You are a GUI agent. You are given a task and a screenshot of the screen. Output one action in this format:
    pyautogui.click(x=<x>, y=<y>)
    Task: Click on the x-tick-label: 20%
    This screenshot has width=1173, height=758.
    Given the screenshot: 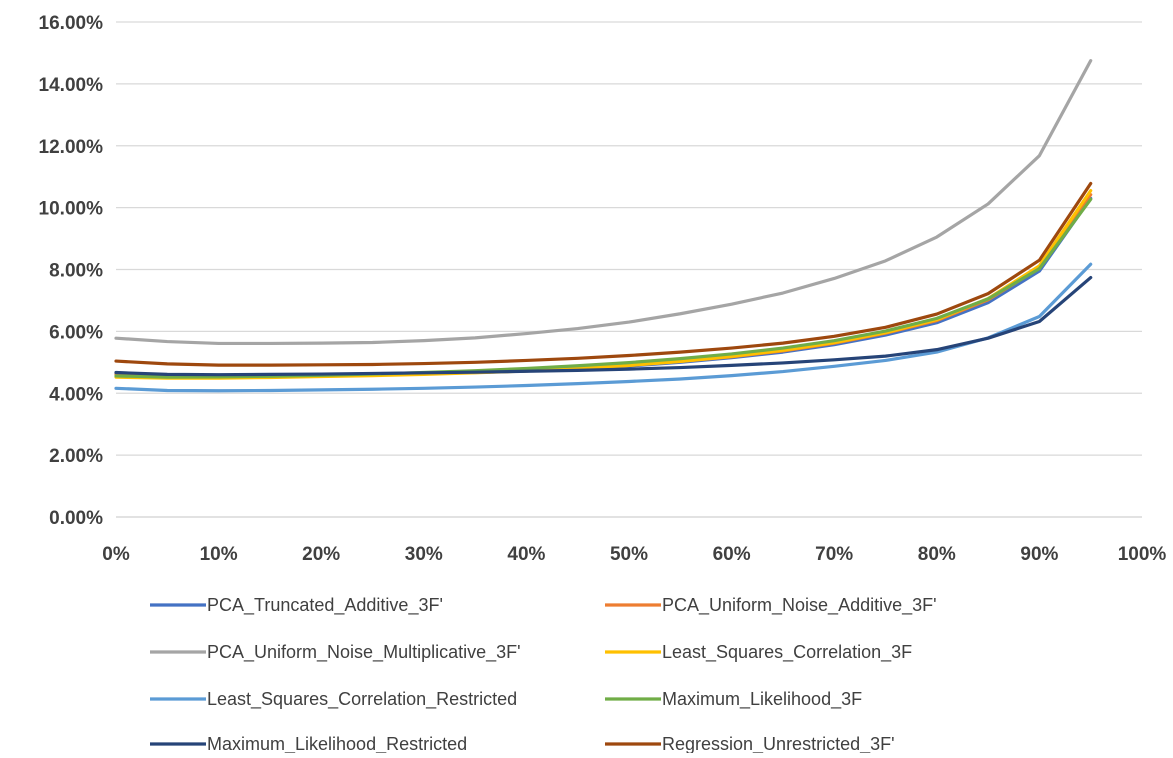 What is the action you would take?
    pyautogui.click(x=321, y=554)
    